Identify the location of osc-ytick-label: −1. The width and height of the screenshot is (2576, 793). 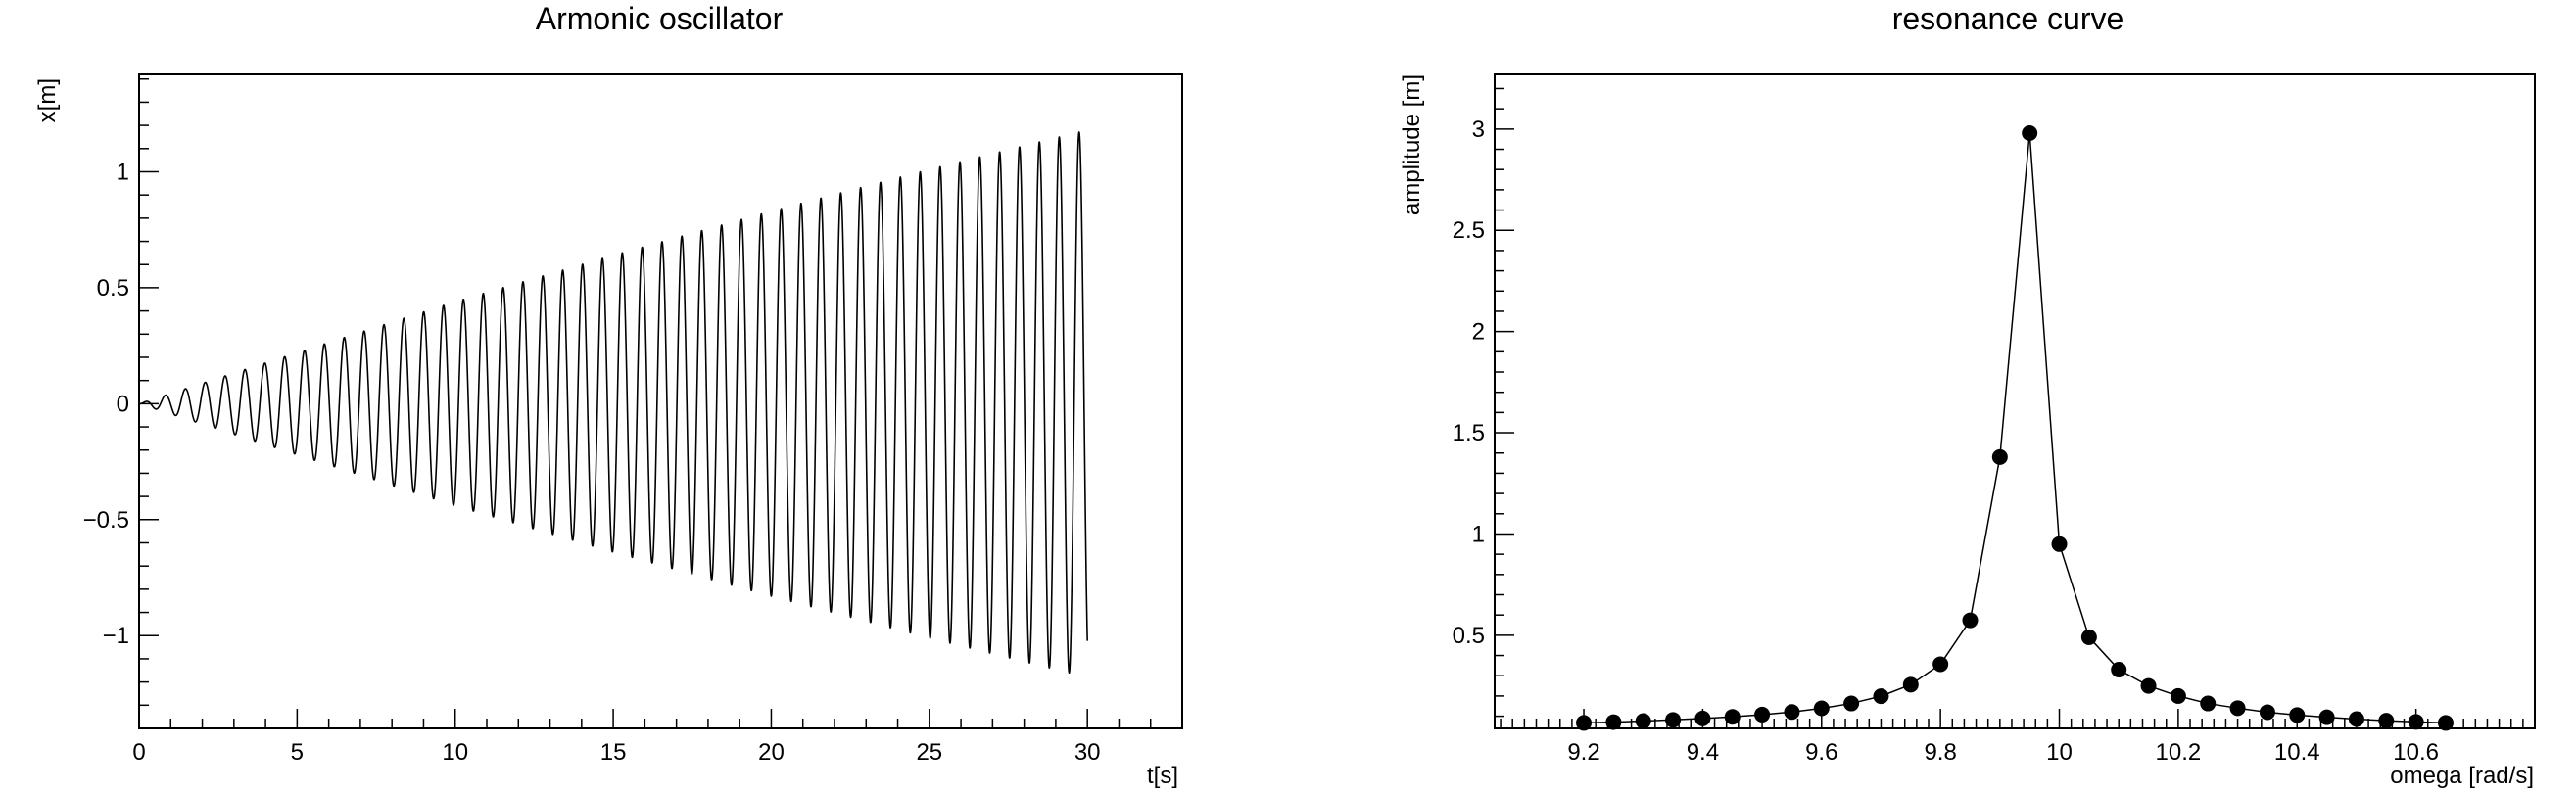
(116, 636).